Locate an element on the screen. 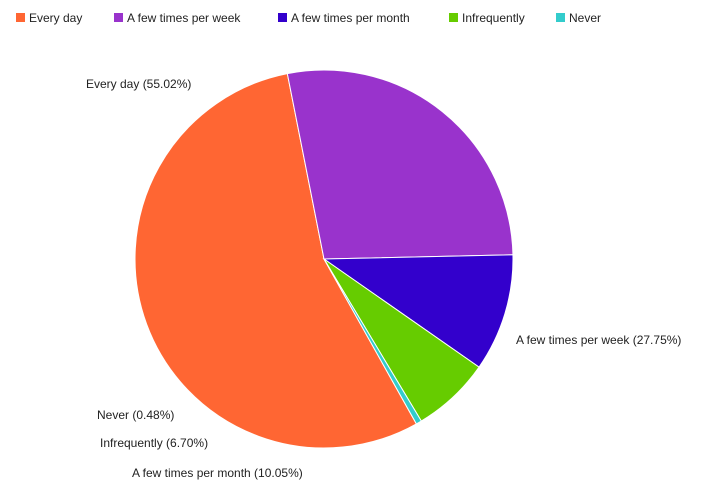 This screenshot has width=709, height=494. slice-label-every-day: Every day (55.02%) is located at coordinates (138, 84).